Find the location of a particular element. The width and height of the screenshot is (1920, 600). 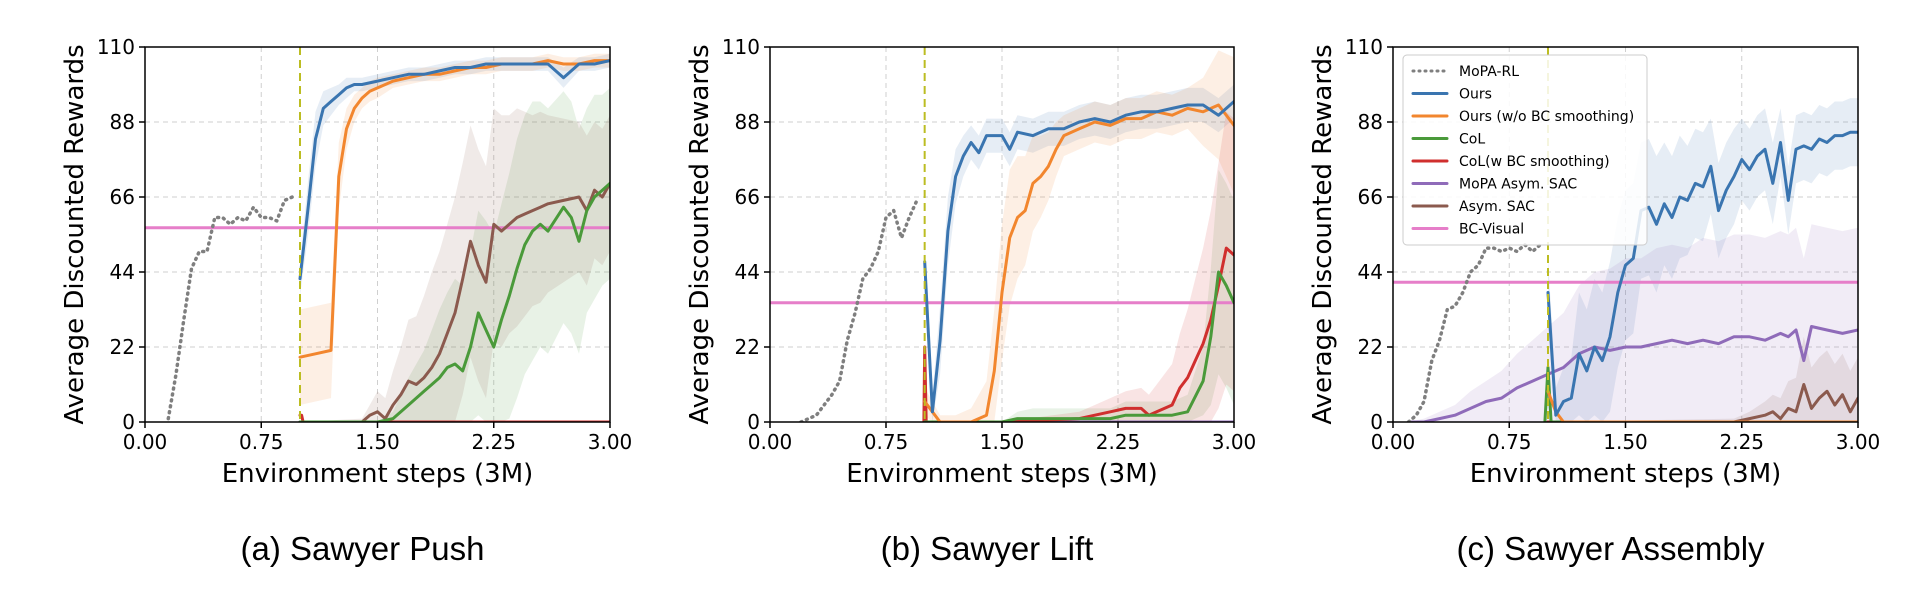

chart-1-band-col is located at coordinates (455, 254).